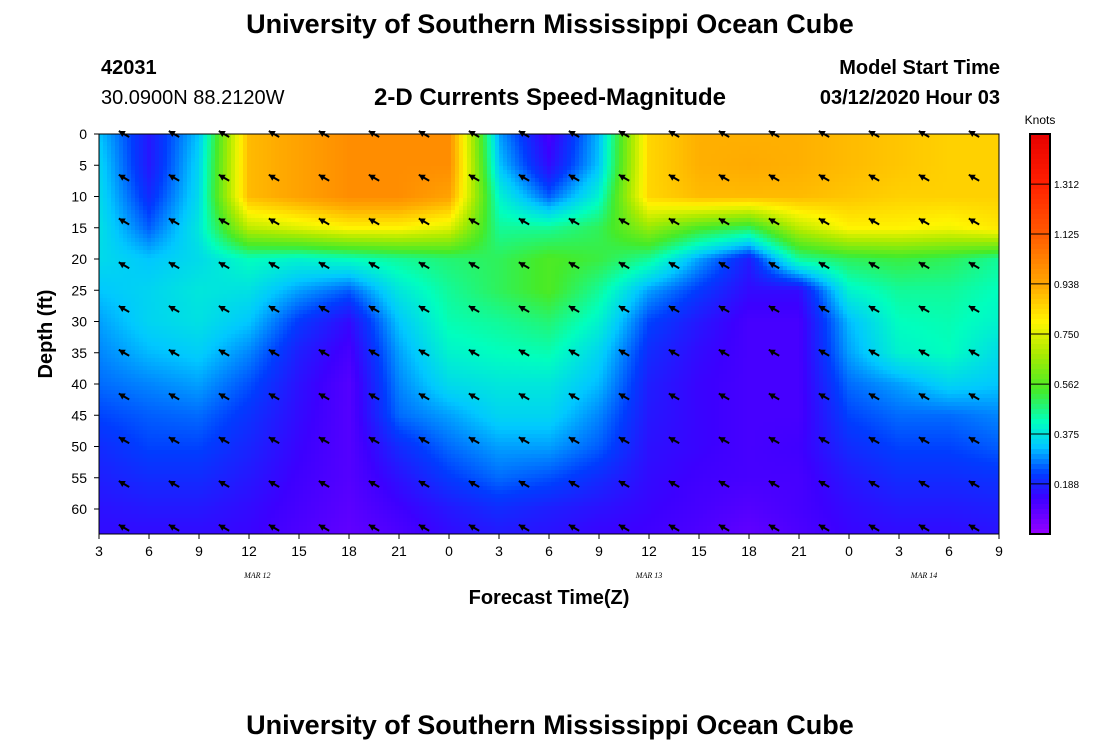 The height and width of the screenshot is (750, 1100). What do you see at coordinates (79, 384) in the screenshot?
I see `y-tick-label: 40` at bounding box center [79, 384].